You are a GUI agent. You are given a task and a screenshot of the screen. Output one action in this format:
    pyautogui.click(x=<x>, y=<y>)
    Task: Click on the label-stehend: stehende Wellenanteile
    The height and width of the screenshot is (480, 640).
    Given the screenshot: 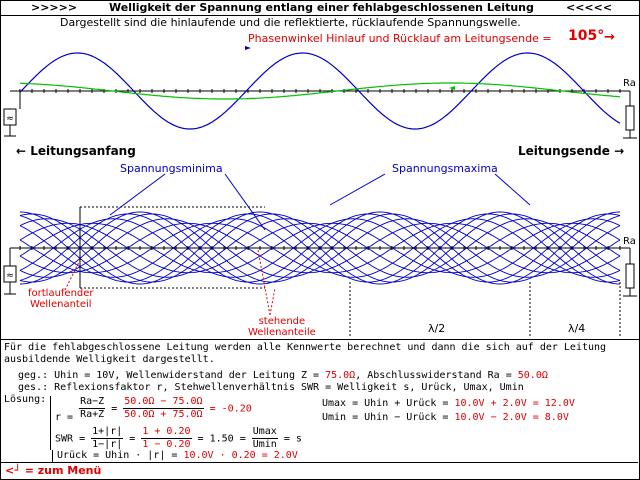 What is the action you would take?
    pyautogui.click(x=282, y=327)
    